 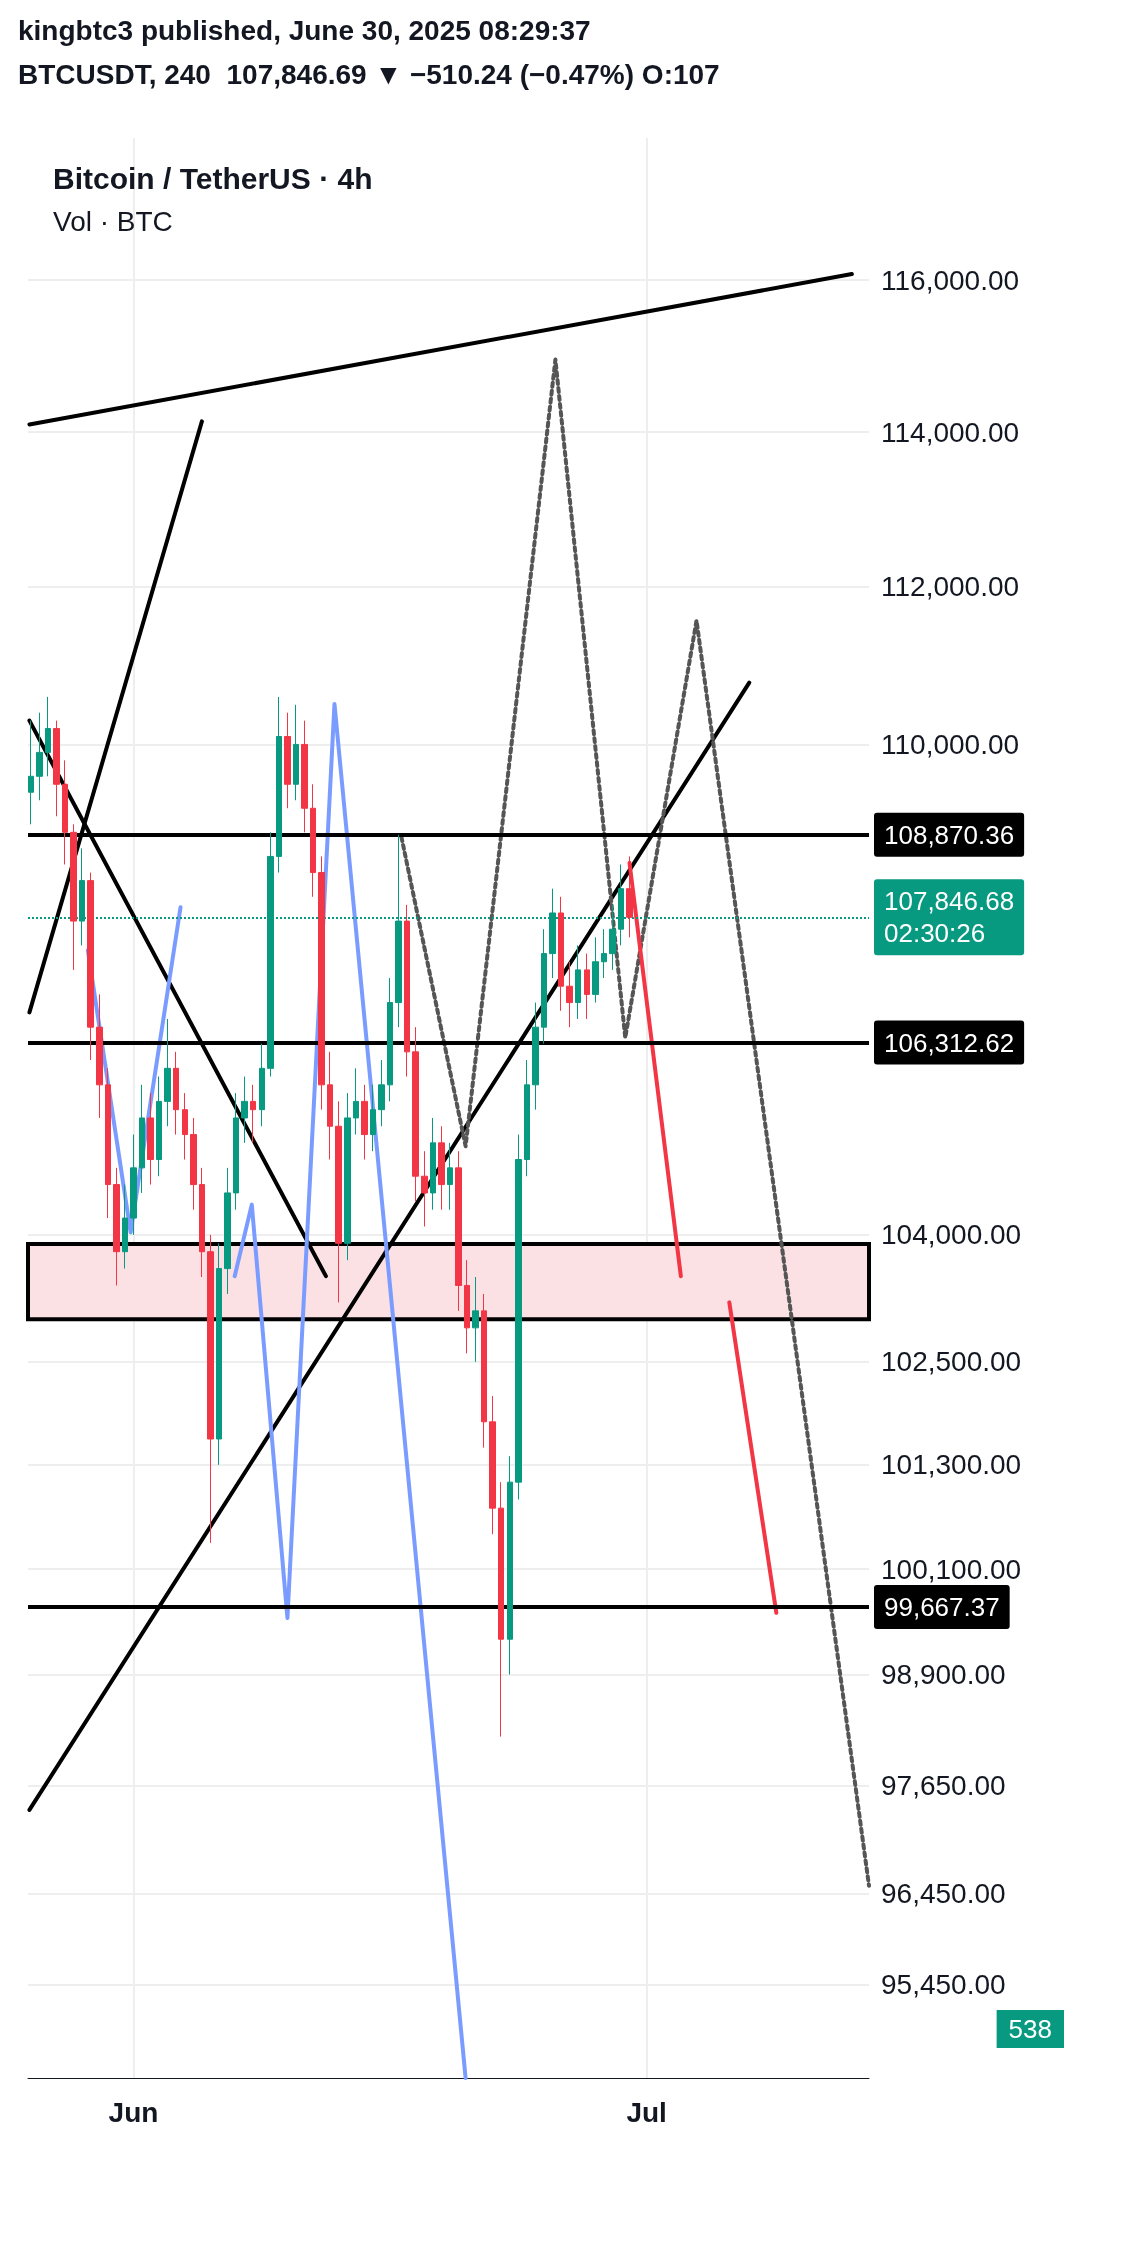 I want to click on y-tick-label: 104,000.00, so click(x=951, y=1235).